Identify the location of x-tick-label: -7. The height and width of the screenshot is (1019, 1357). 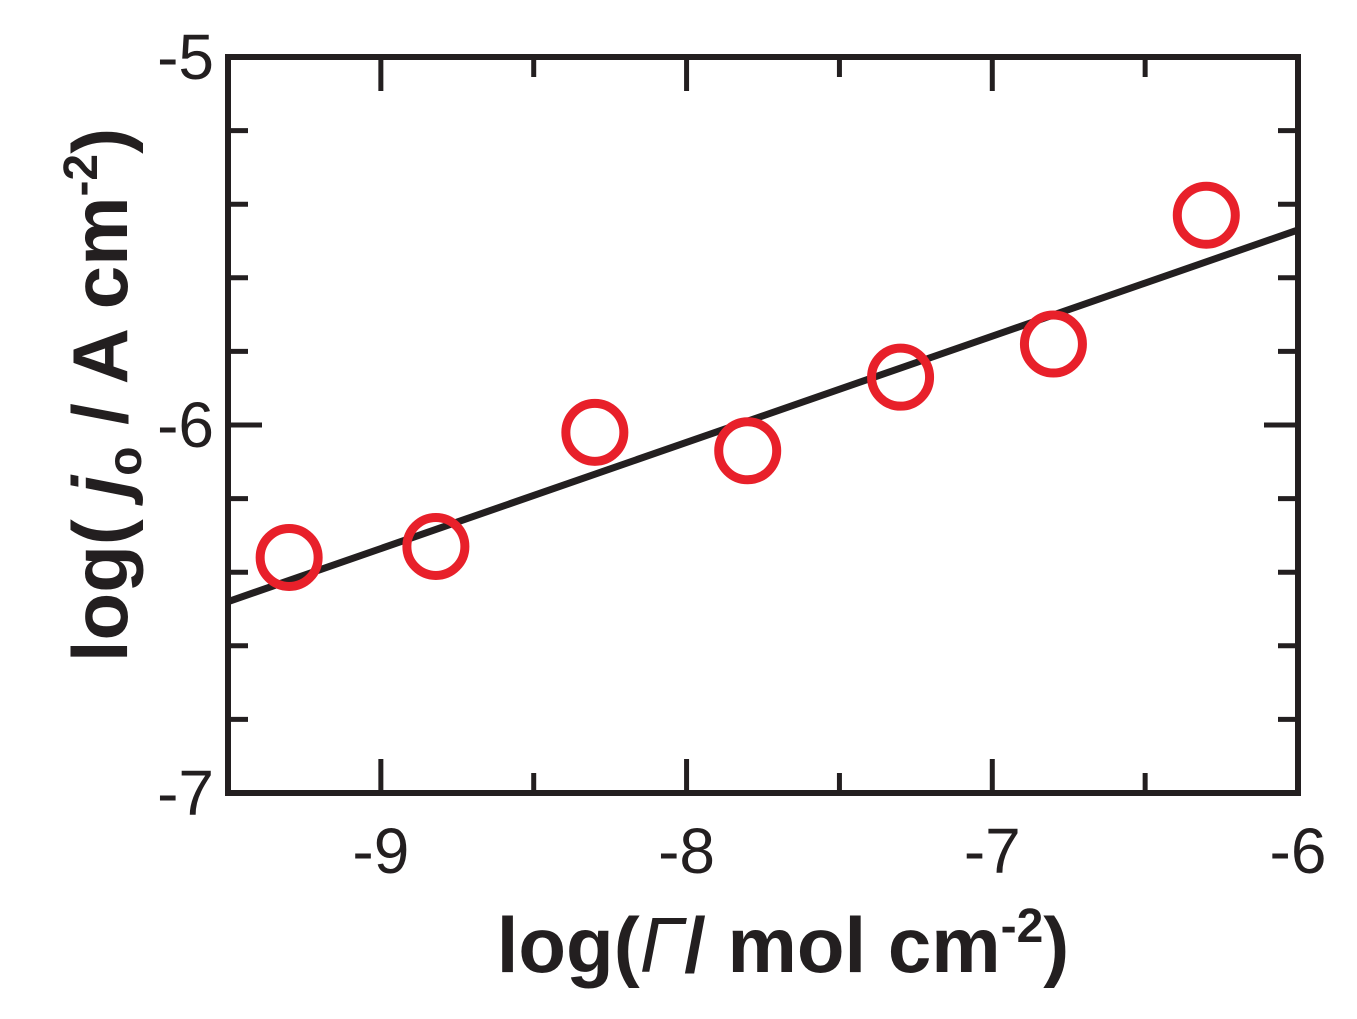
(992, 851).